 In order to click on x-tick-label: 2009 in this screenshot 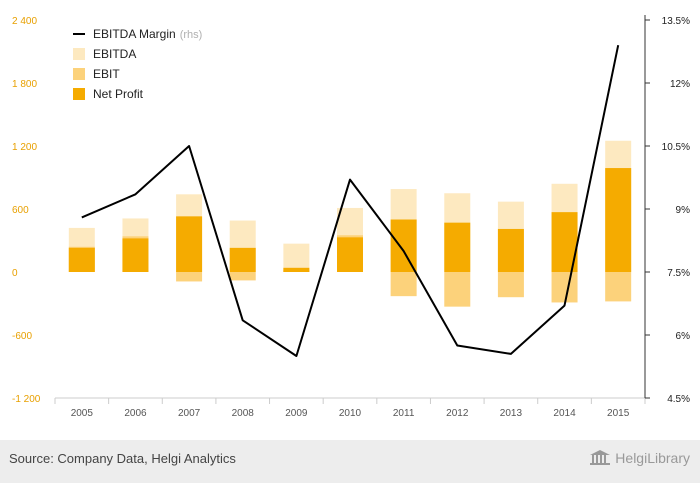, I will do `click(296, 413)`.